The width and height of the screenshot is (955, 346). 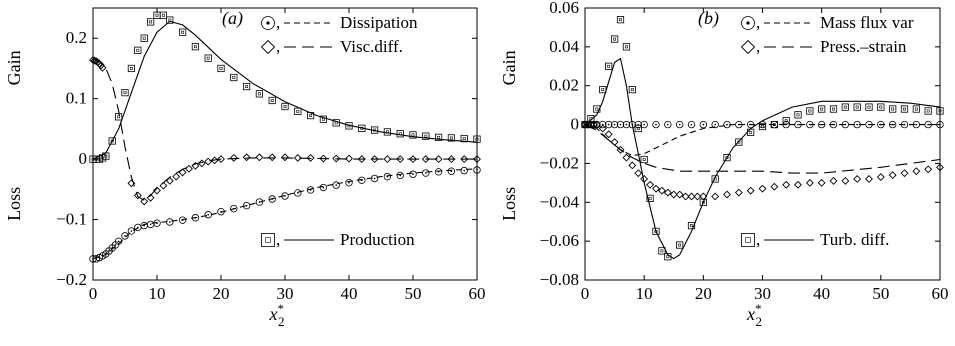 What do you see at coordinates (762, 149) in the screenshot?
I see `series-line-diamond` at bounding box center [762, 149].